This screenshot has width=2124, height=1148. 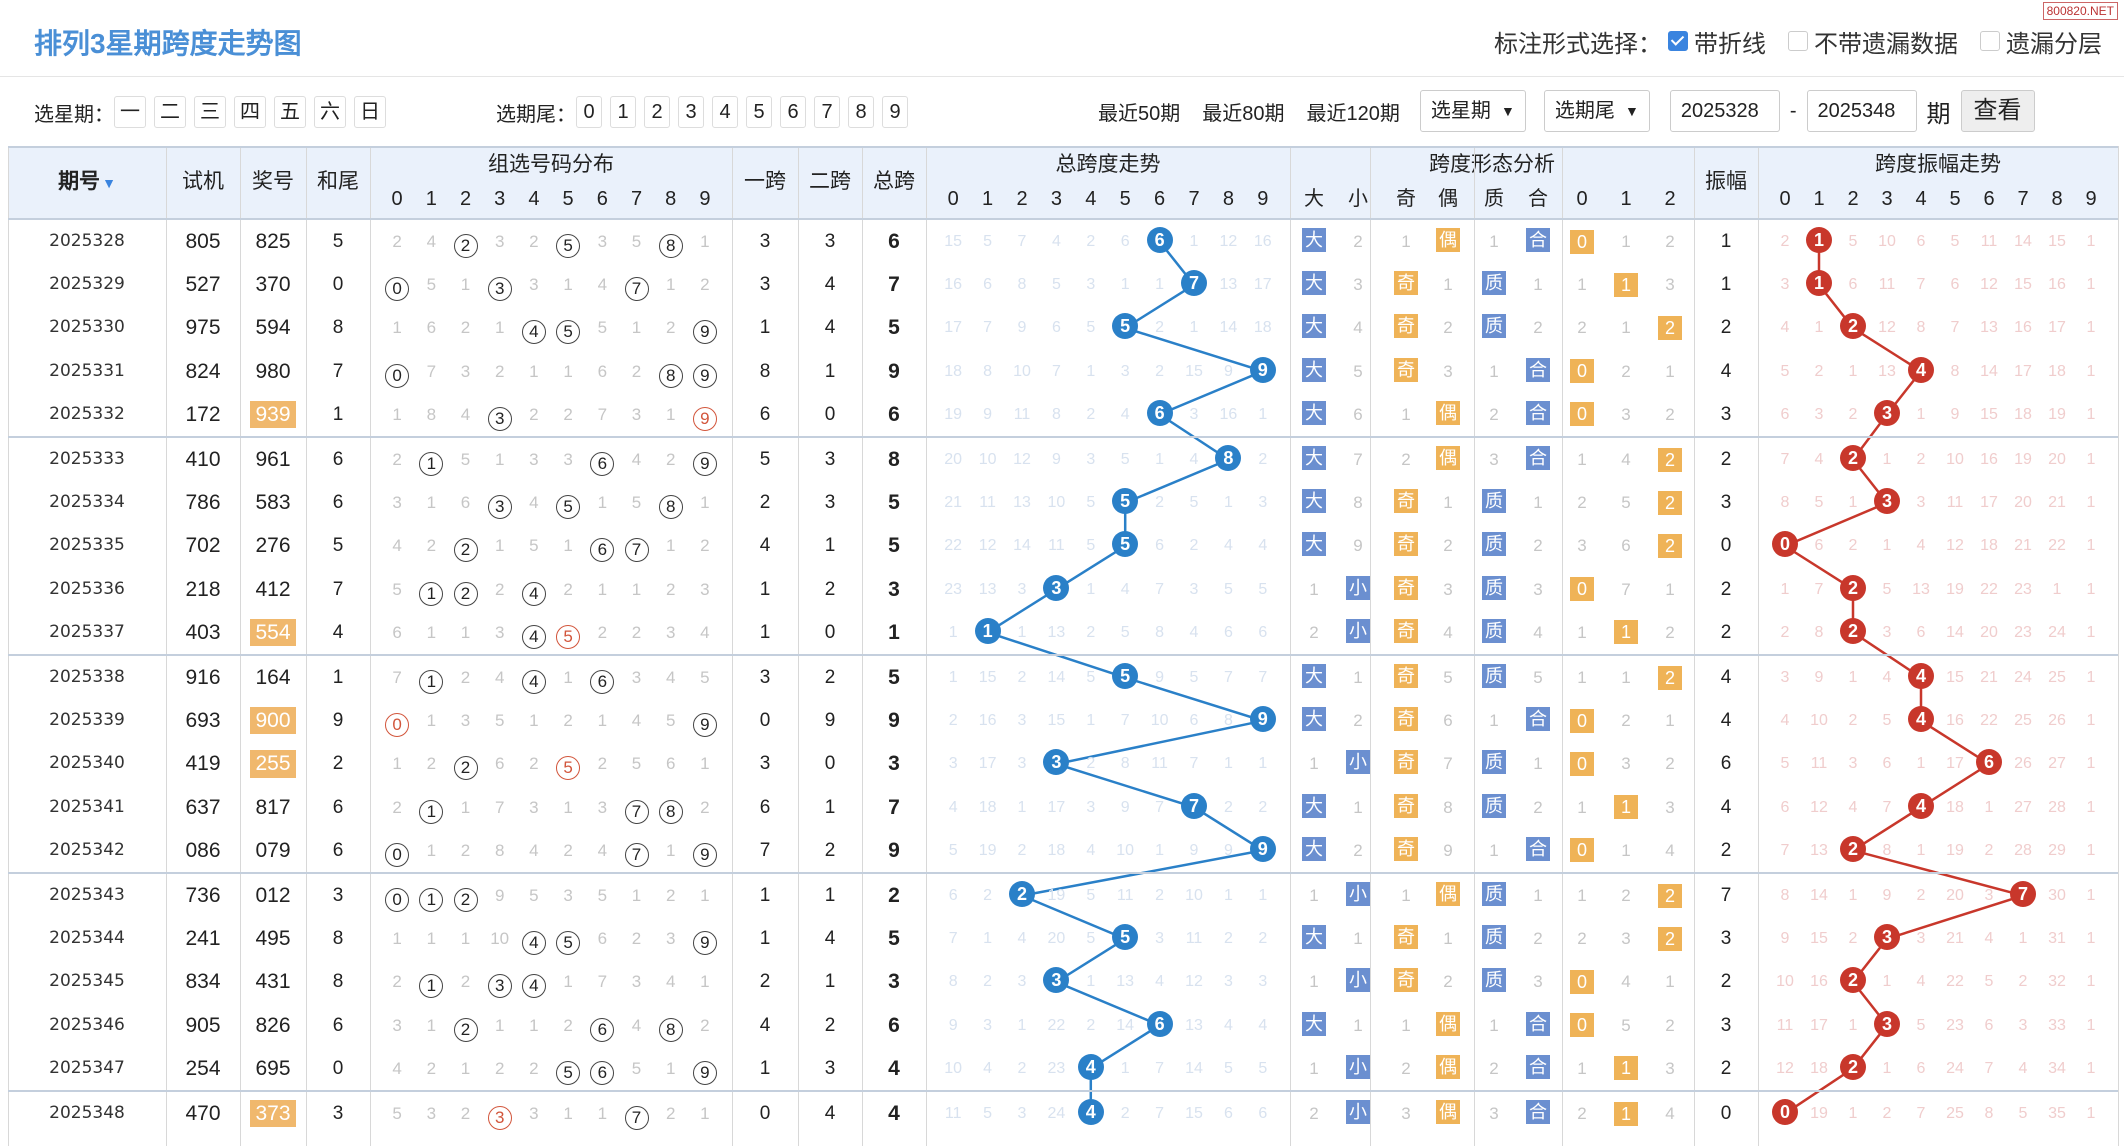 I want to click on from-issue-input: 2025328, so click(x=1724, y=111).